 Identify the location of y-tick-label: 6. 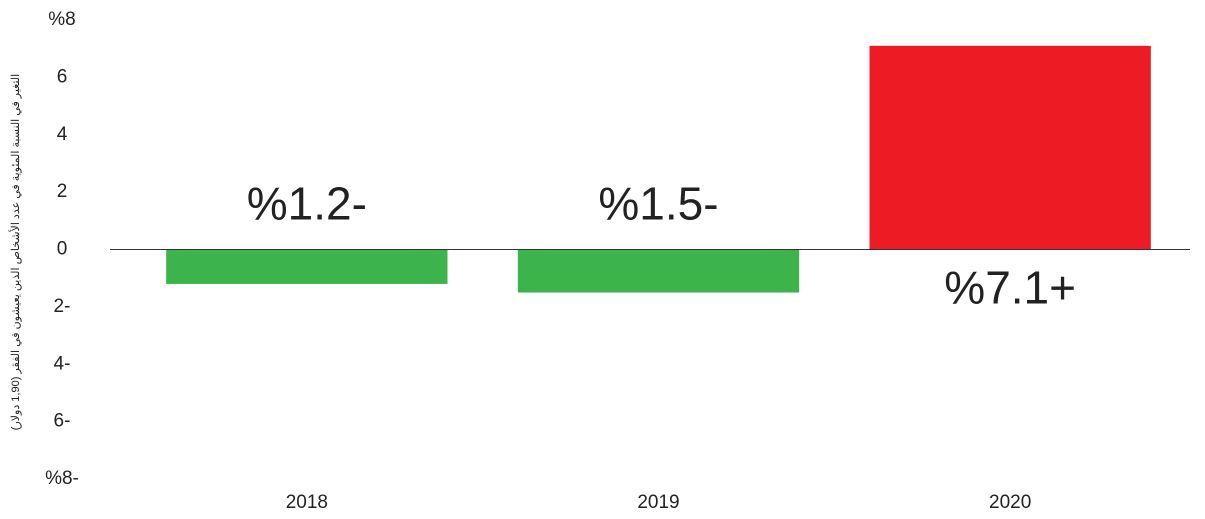
(62, 76).